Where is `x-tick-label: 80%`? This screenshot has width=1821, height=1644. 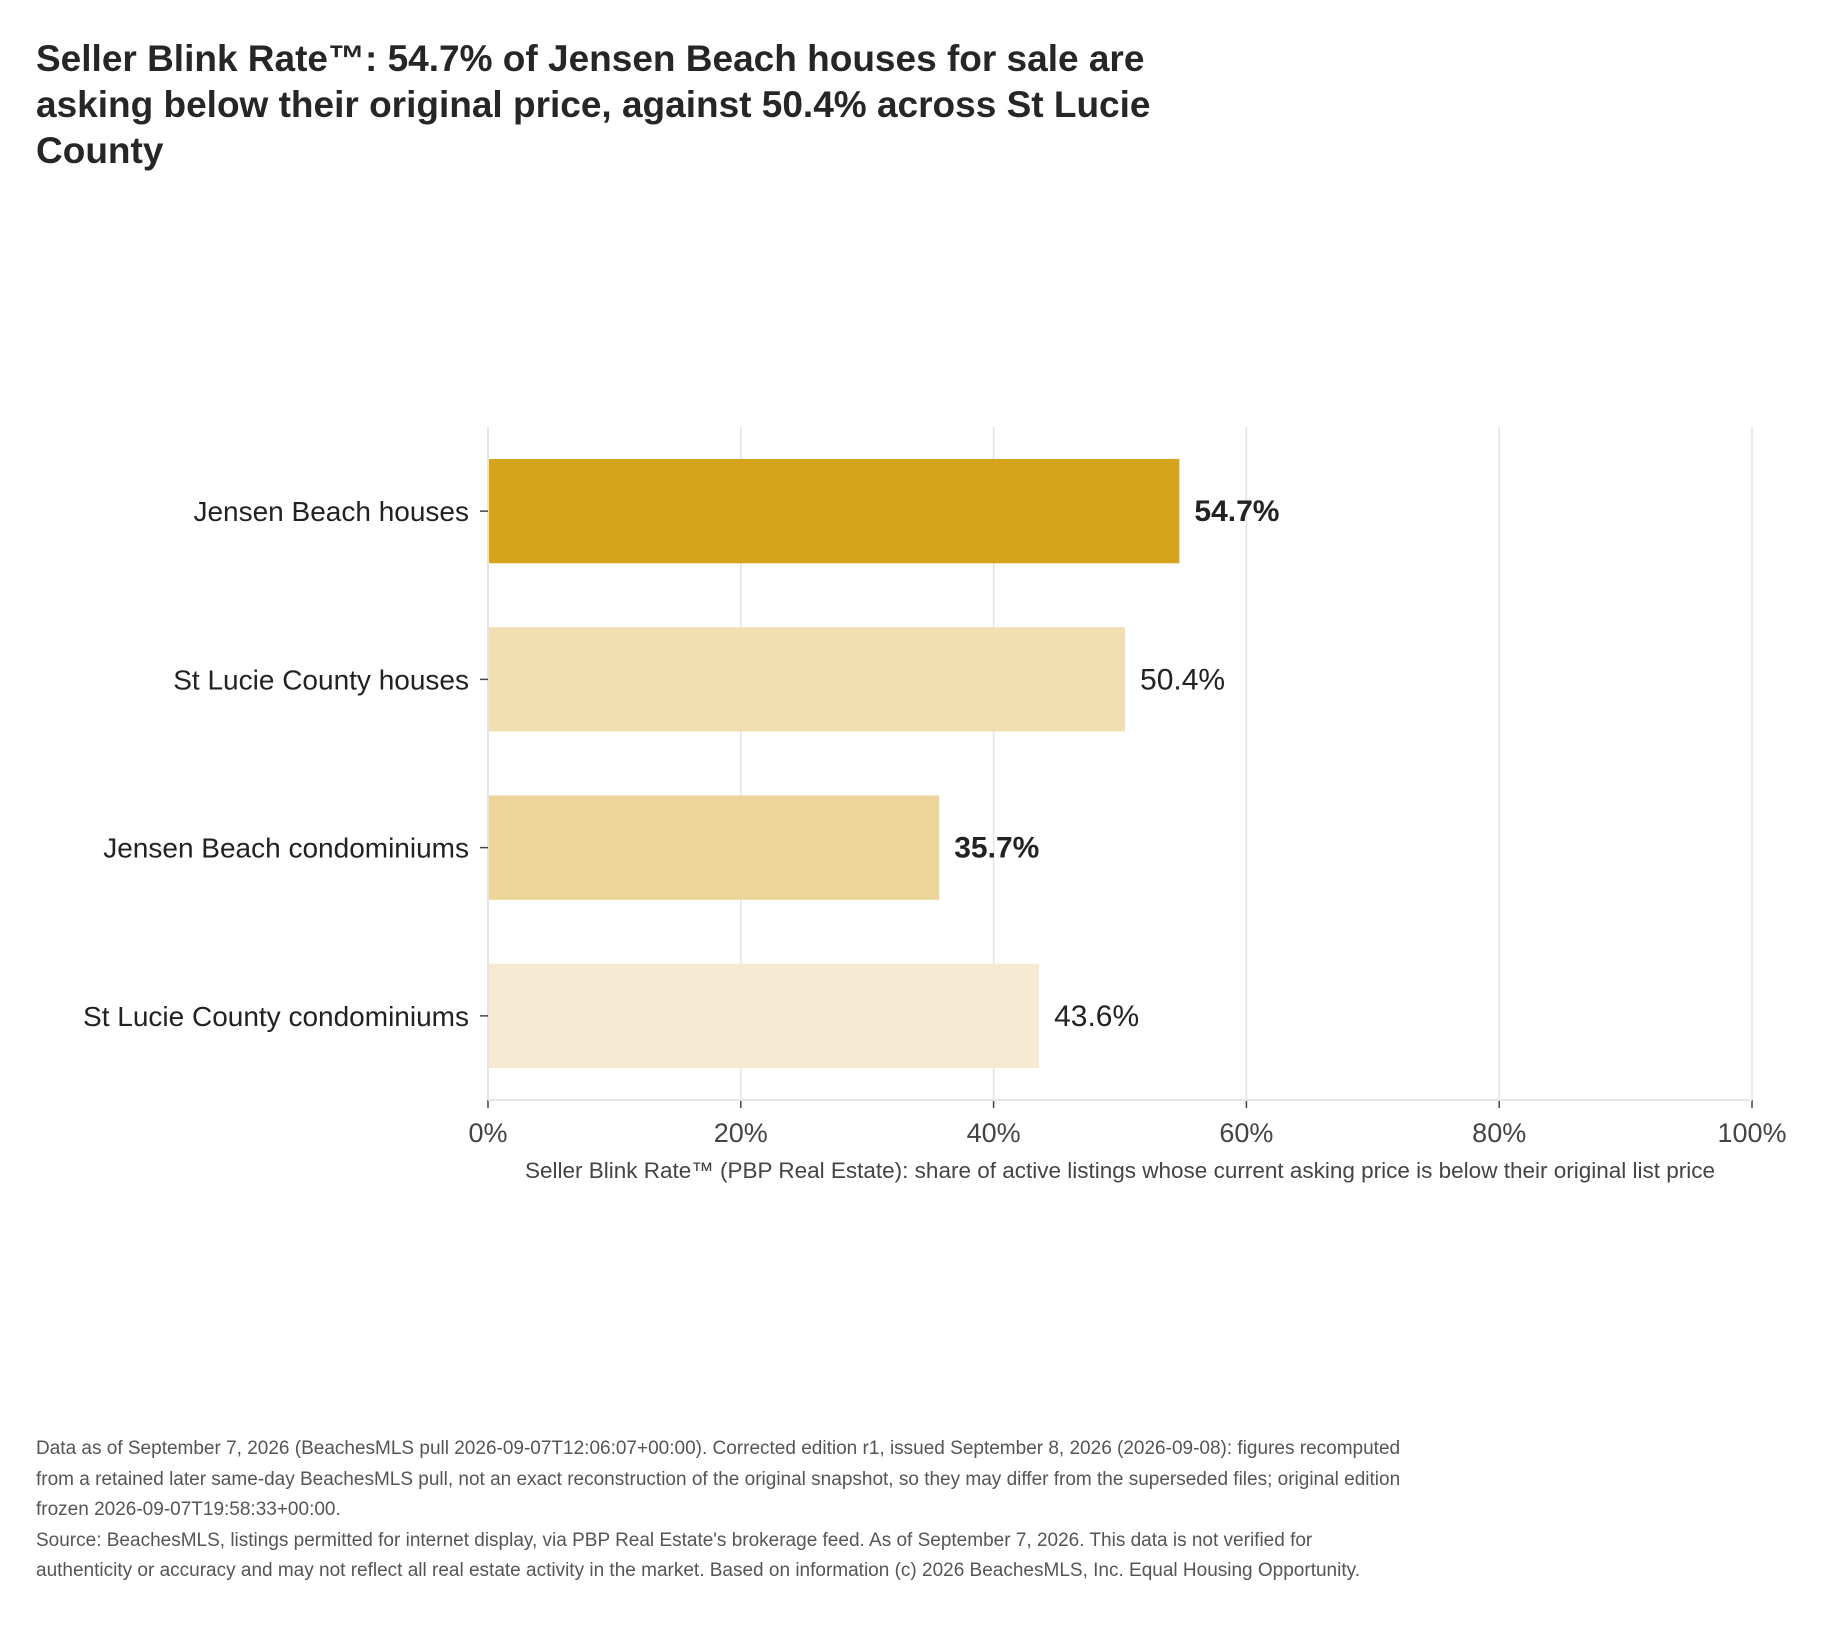
x-tick-label: 80% is located at coordinates (1499, 1133).